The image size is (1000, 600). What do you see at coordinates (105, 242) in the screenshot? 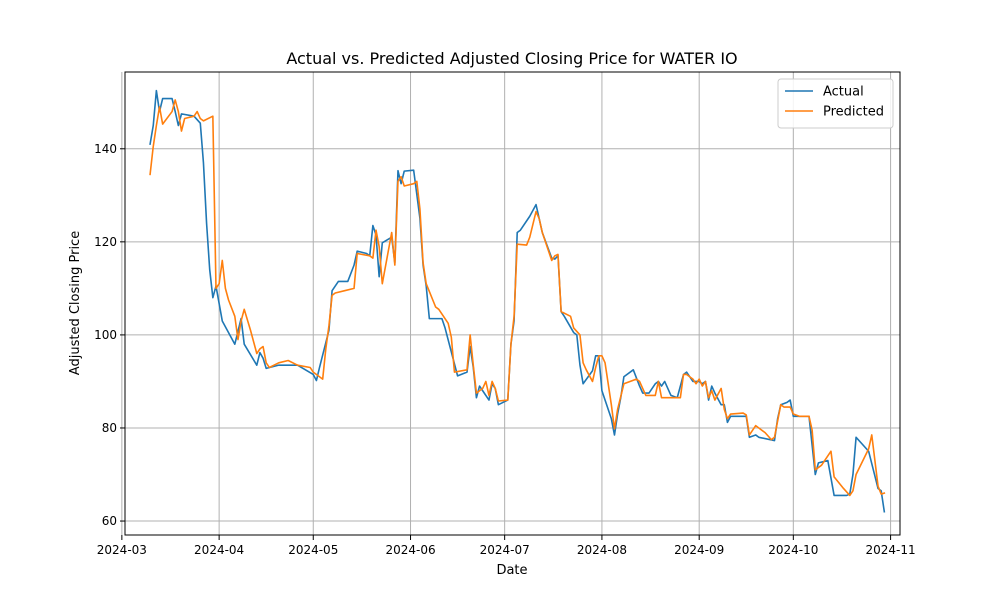
I see `y-tick-label: 120` at bounding box center [105, 242].